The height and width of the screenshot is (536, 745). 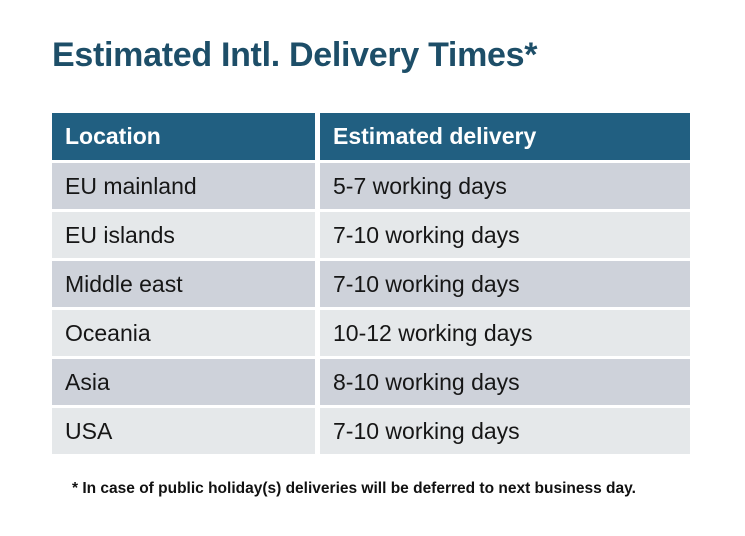 I want to click on table-row: Oceania 10-12 working days, so click(x=371, y=333).